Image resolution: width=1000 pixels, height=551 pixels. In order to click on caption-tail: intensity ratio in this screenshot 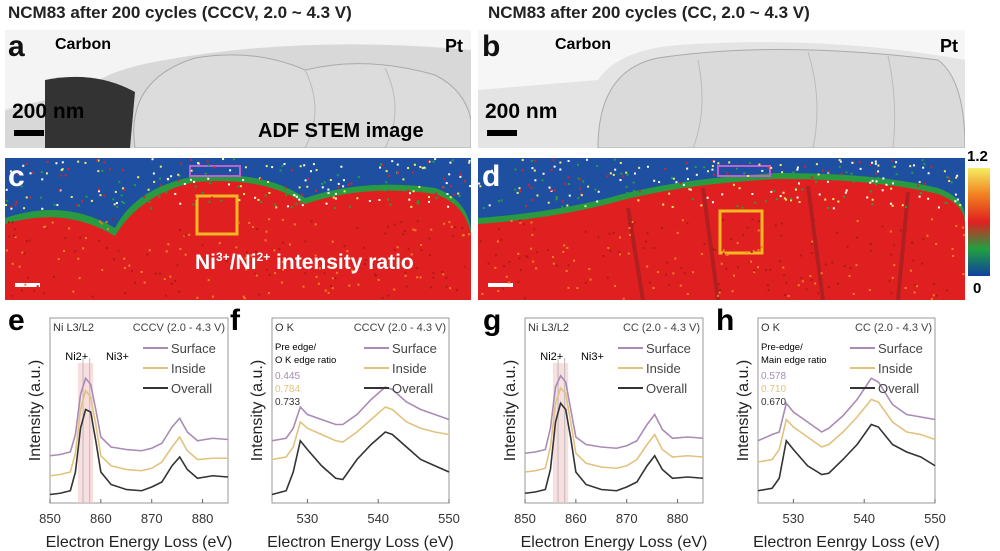, I will do `click(342, 262)`.